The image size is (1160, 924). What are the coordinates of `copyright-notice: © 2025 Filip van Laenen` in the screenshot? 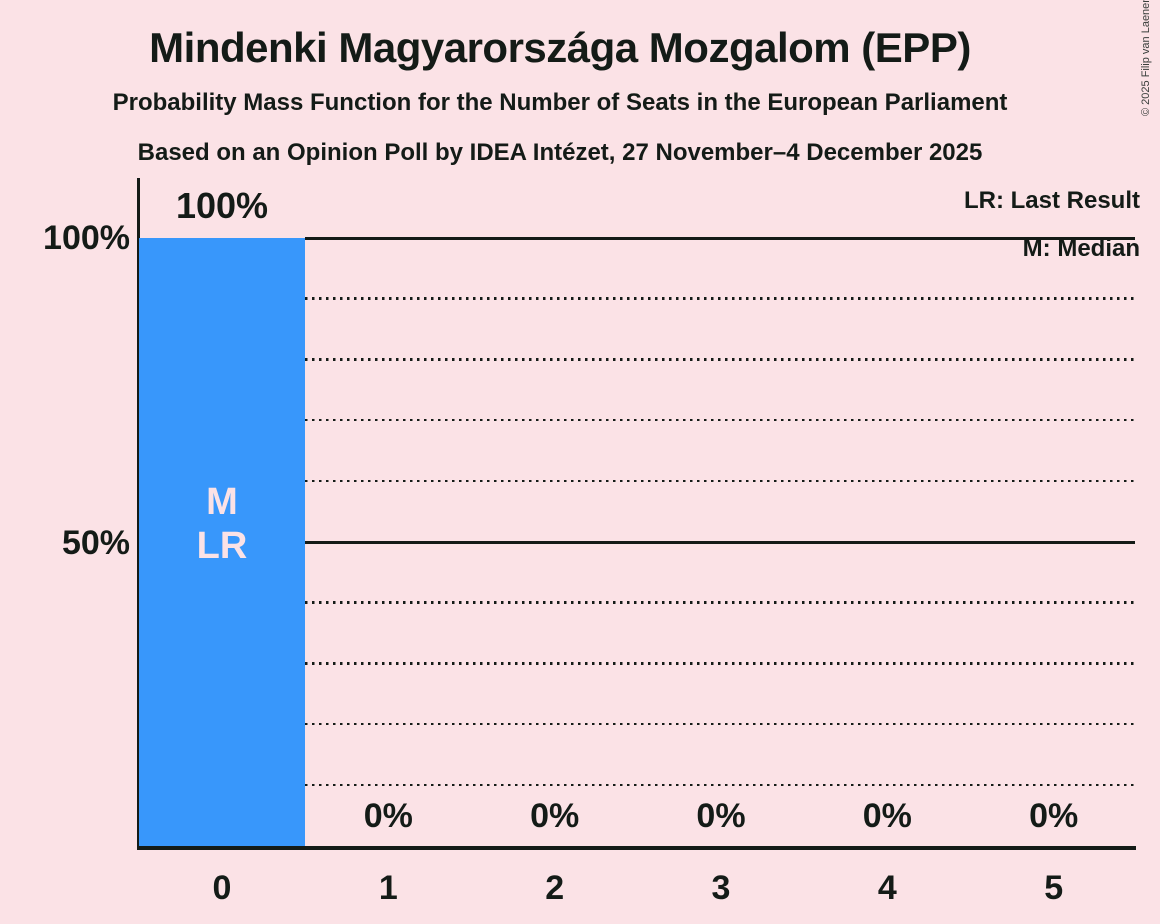 It's located at (1146, 58).